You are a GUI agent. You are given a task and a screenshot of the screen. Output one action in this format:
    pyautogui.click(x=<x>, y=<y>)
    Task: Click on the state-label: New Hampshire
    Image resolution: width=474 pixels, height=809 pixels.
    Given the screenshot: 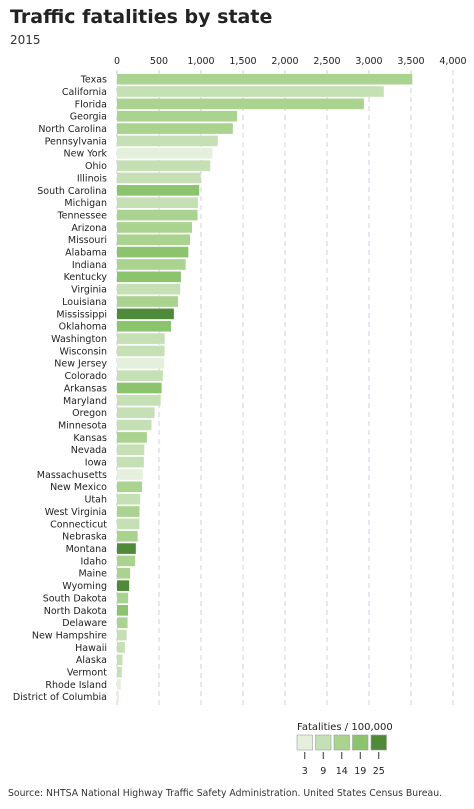 What is the action you would take?
    pyautogui.click(x=69, y=635)
    